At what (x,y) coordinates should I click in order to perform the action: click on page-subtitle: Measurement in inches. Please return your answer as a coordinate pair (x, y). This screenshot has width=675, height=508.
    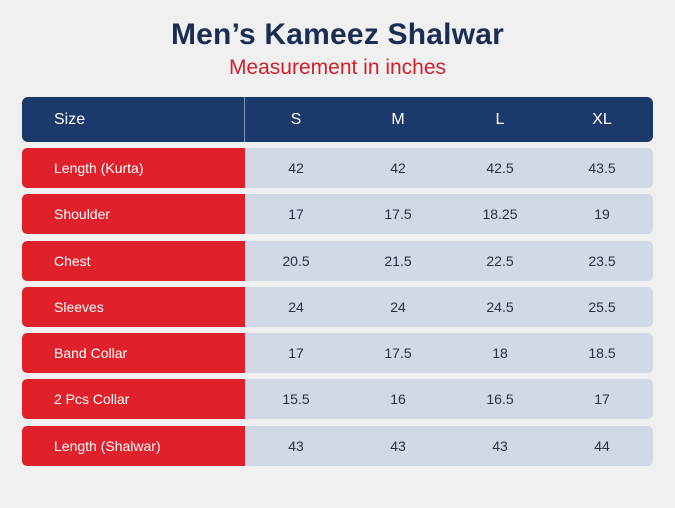
    Looking at the image, I should click on (337, 67).